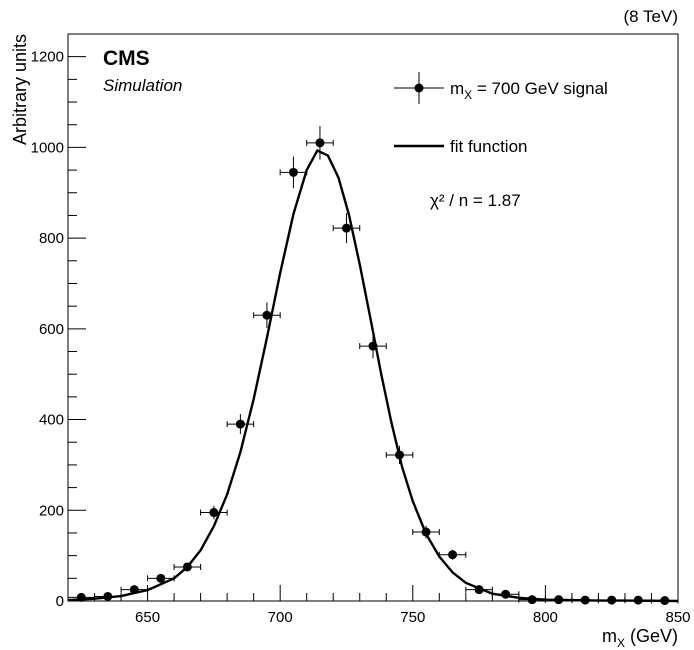 This screenshot has width=694, height=650. What do you see at coordinates (457, 88) in the screenshot?
I see `legend-signal-m: m` at bounding box center [457, 88].